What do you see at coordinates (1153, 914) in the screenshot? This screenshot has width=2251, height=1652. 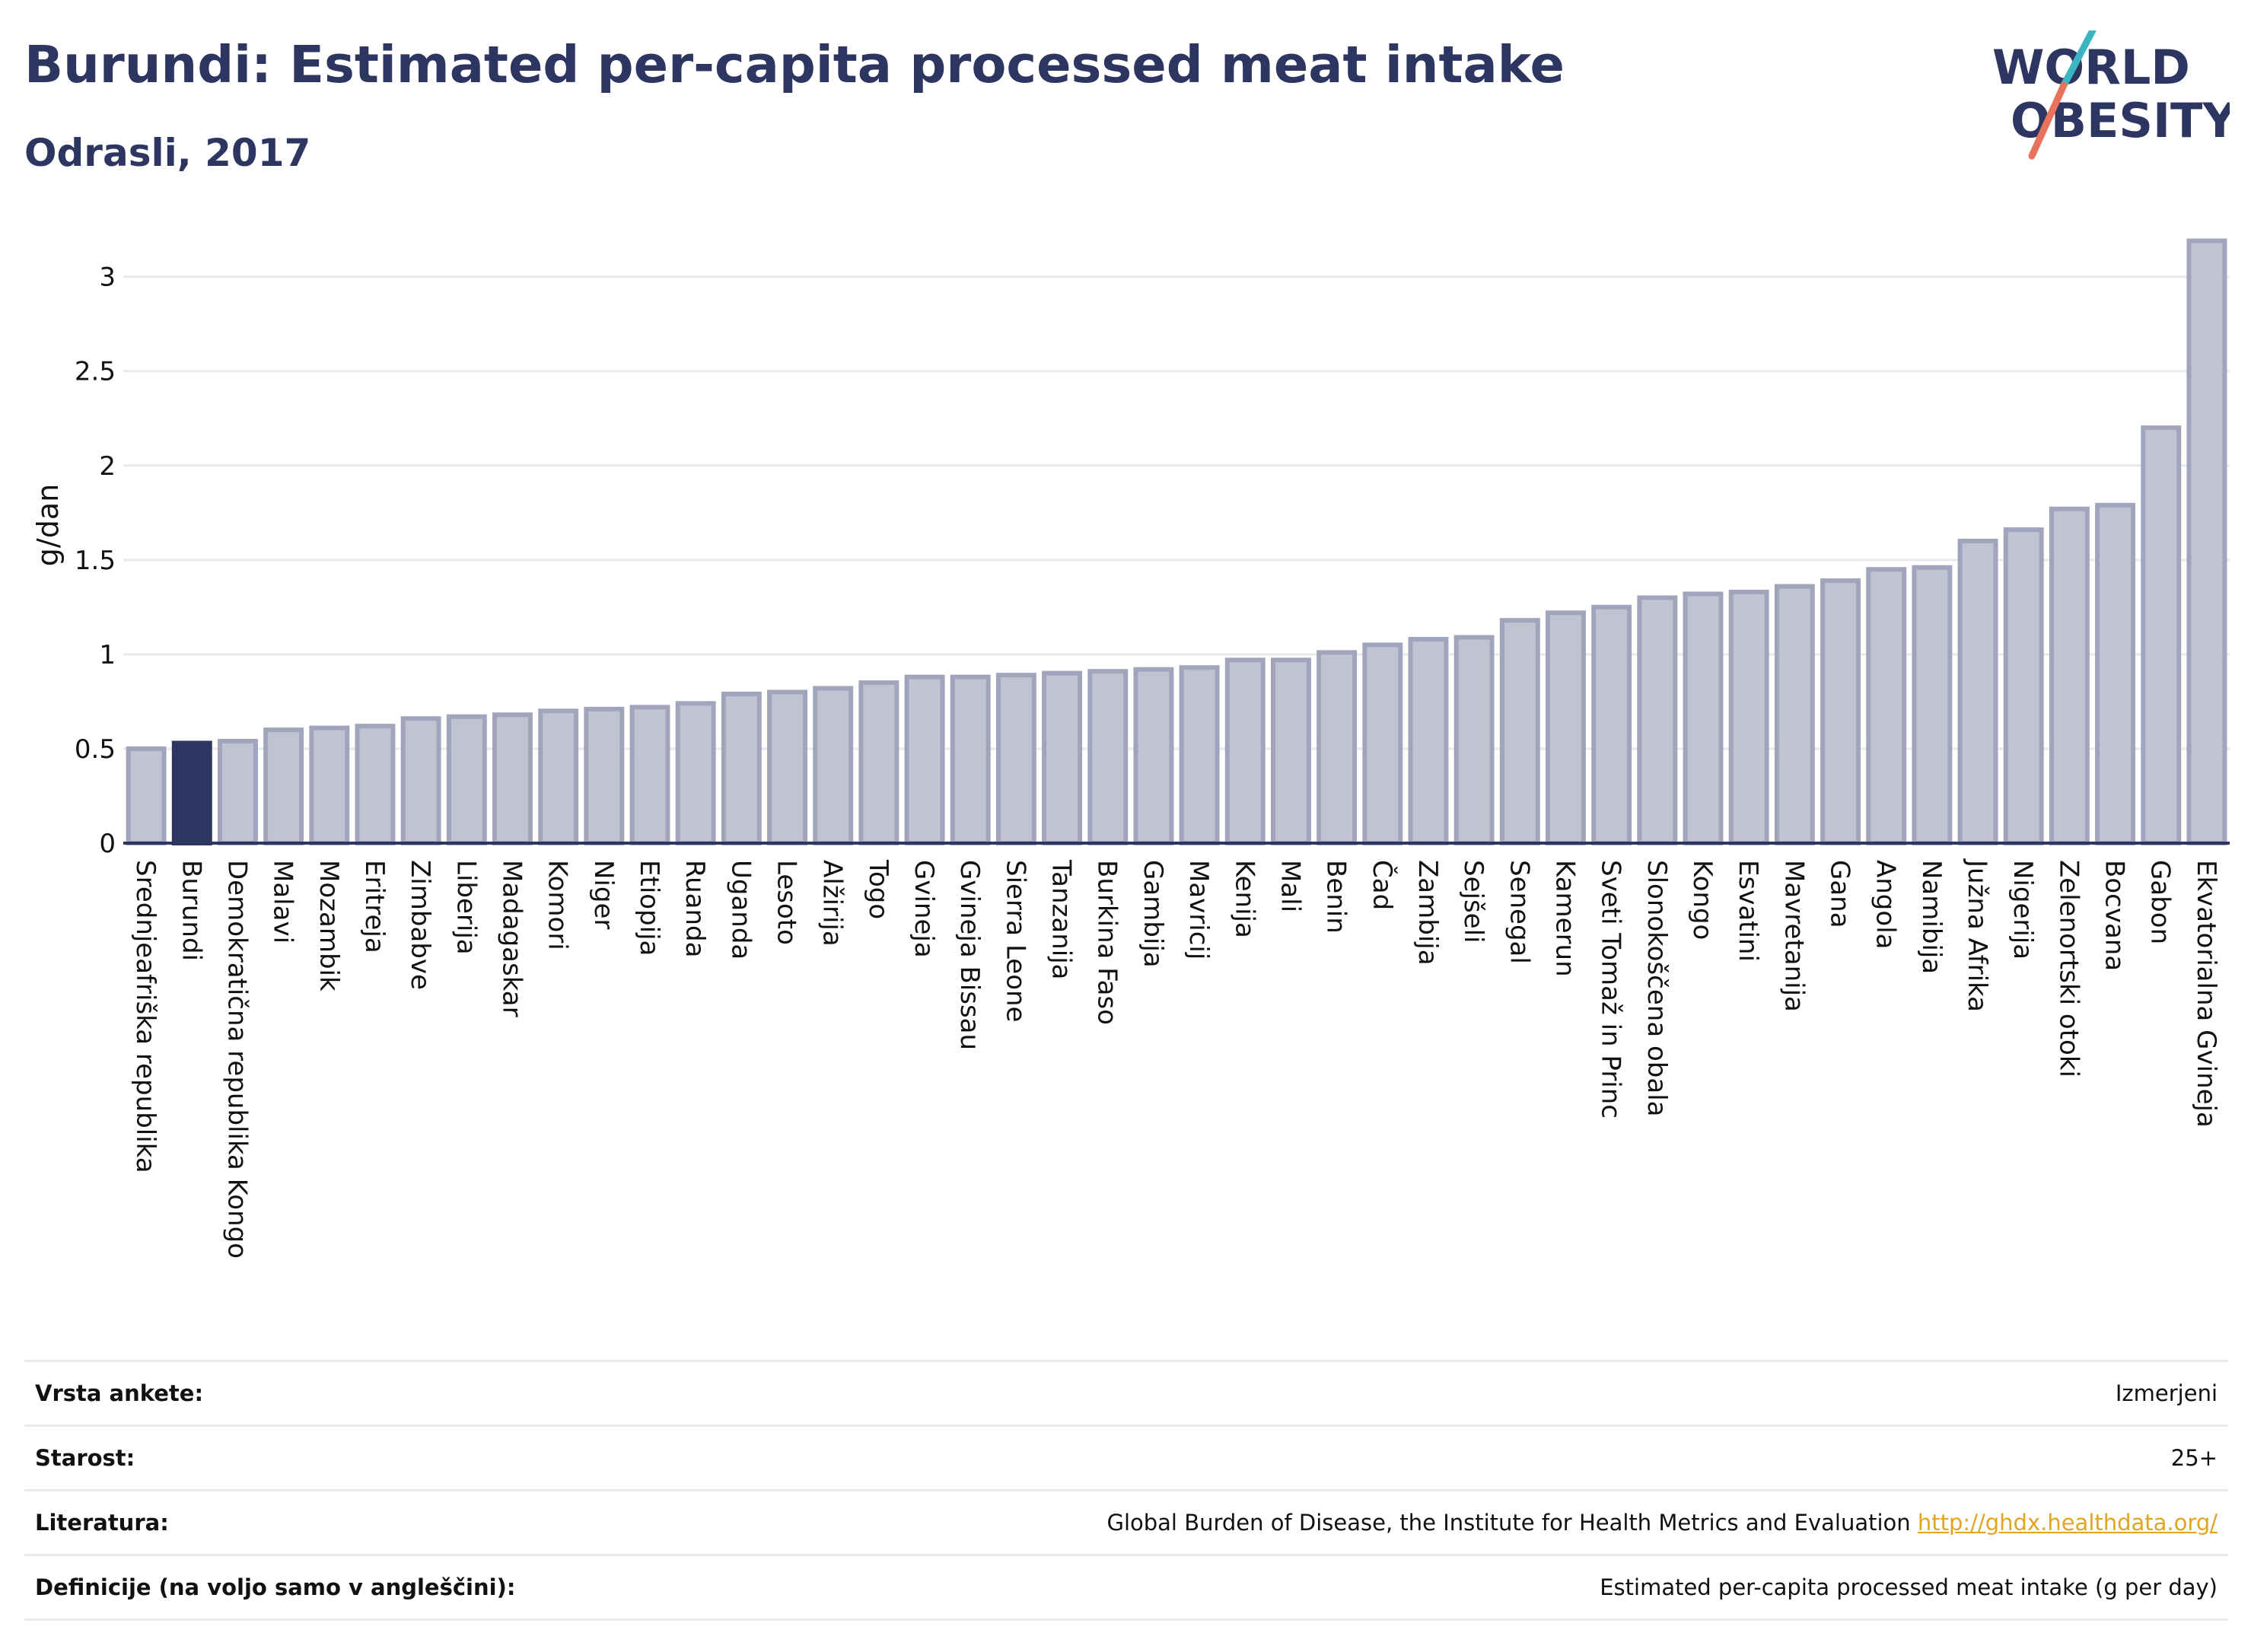 I see `x-tick-label: Gambija` at bounding box center [1153, 914].